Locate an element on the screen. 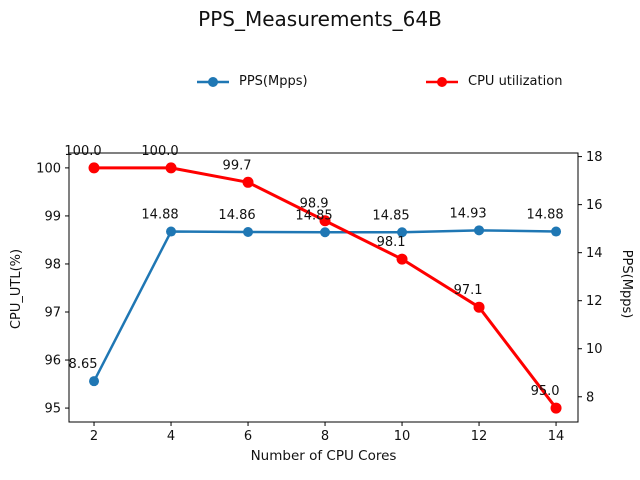 The height and width of the screenshot is (480, 640). x-tick-label: 10 is located at coordinates (402, 436).